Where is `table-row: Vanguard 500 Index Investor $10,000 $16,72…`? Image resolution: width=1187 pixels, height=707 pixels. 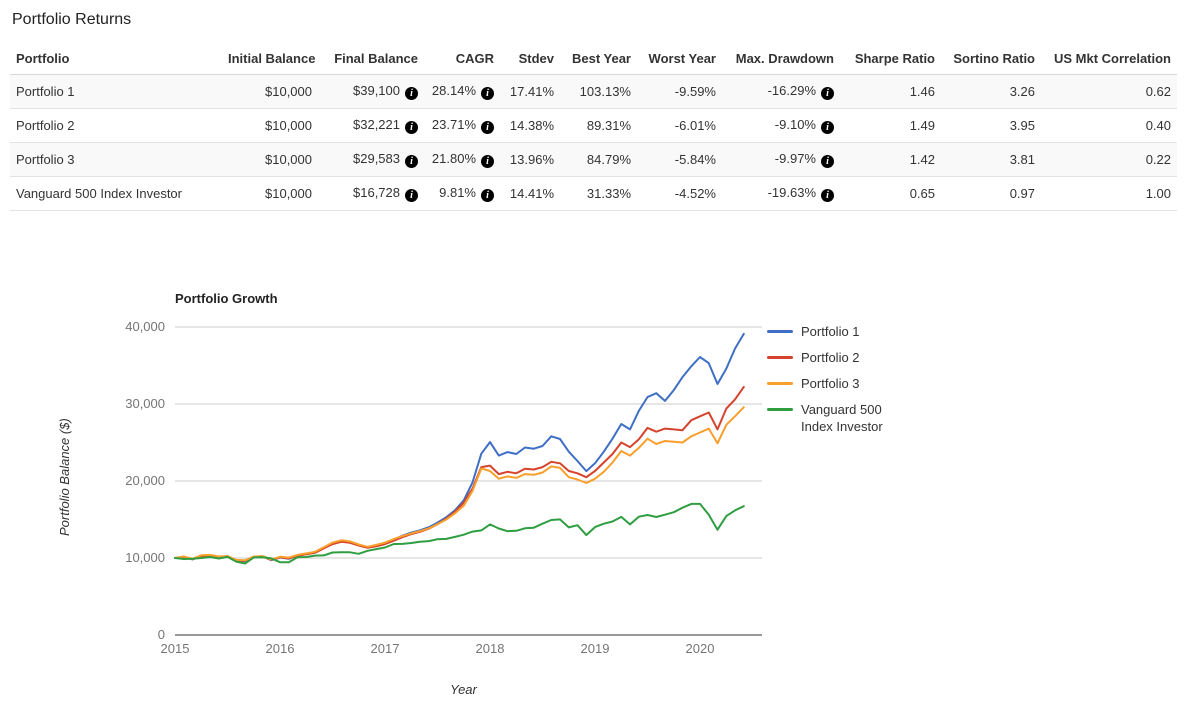 table-row: Vanguard 500 Index Investor $10,000 $16,72… is located at coordinates (593, 193).